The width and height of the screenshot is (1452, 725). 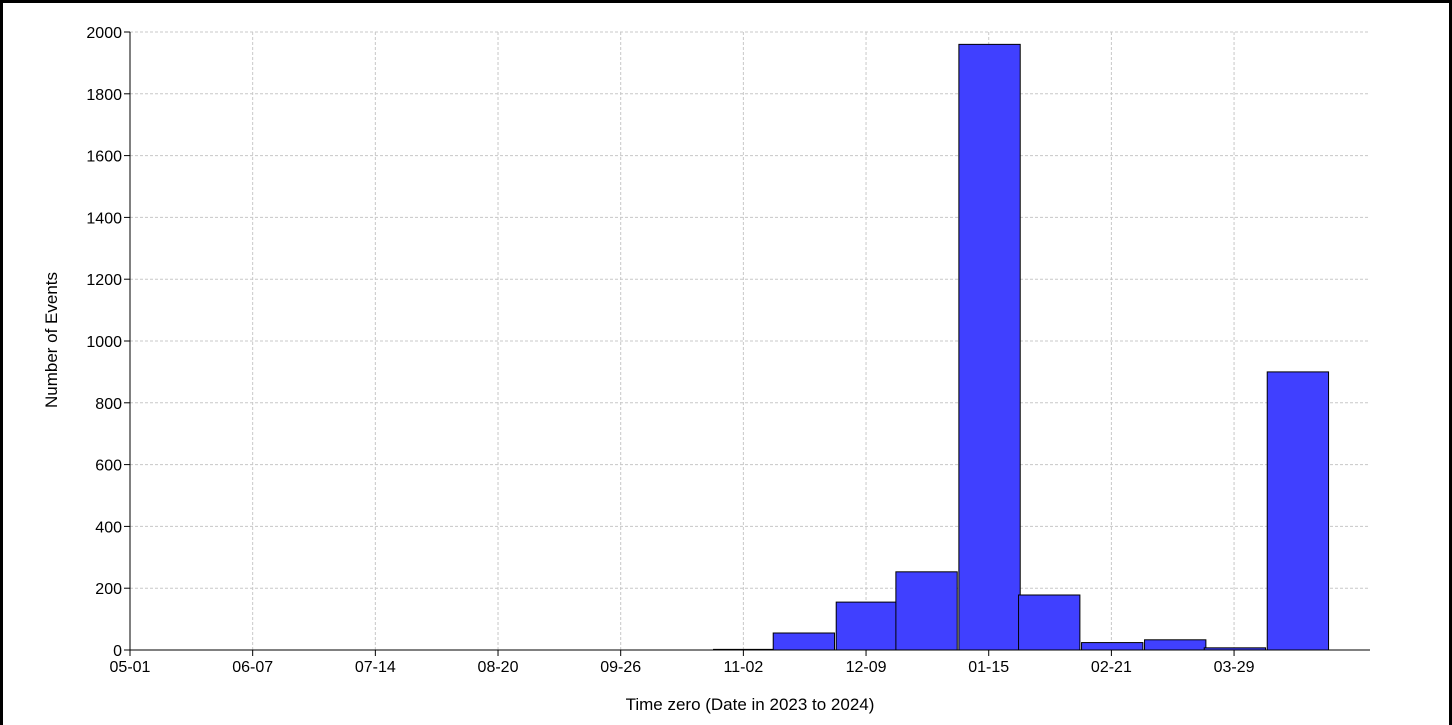 What do you see at coordinates (108, 466) in the screenshot?
I see `y-tick-label: 600` at bounding box center [108, 466].